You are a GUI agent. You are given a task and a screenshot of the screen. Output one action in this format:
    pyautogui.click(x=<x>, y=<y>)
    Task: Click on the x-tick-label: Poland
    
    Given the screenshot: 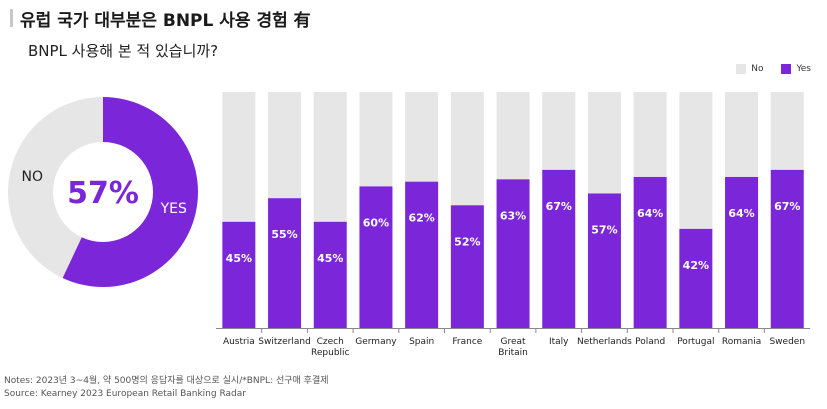 What is the action you would take?
    pyautogui.click(x=650, y=342)
    